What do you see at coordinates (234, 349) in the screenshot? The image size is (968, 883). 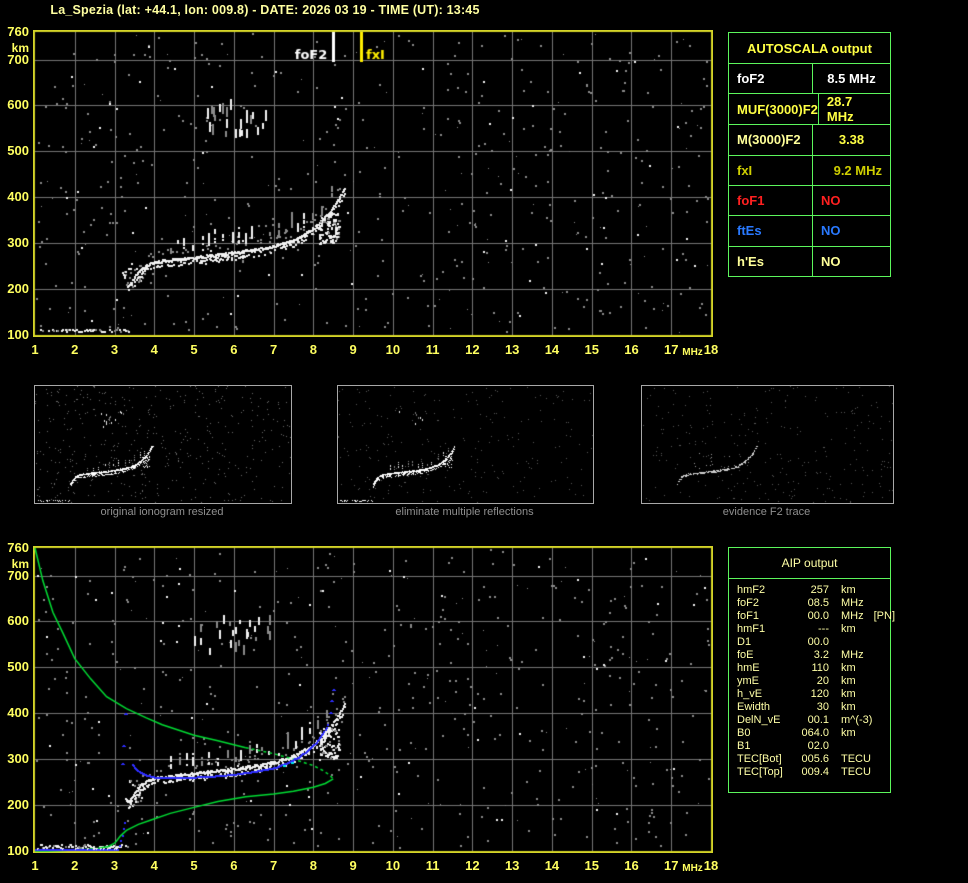 I see `x-tick-label: 6` at bounding box center [234, 349].